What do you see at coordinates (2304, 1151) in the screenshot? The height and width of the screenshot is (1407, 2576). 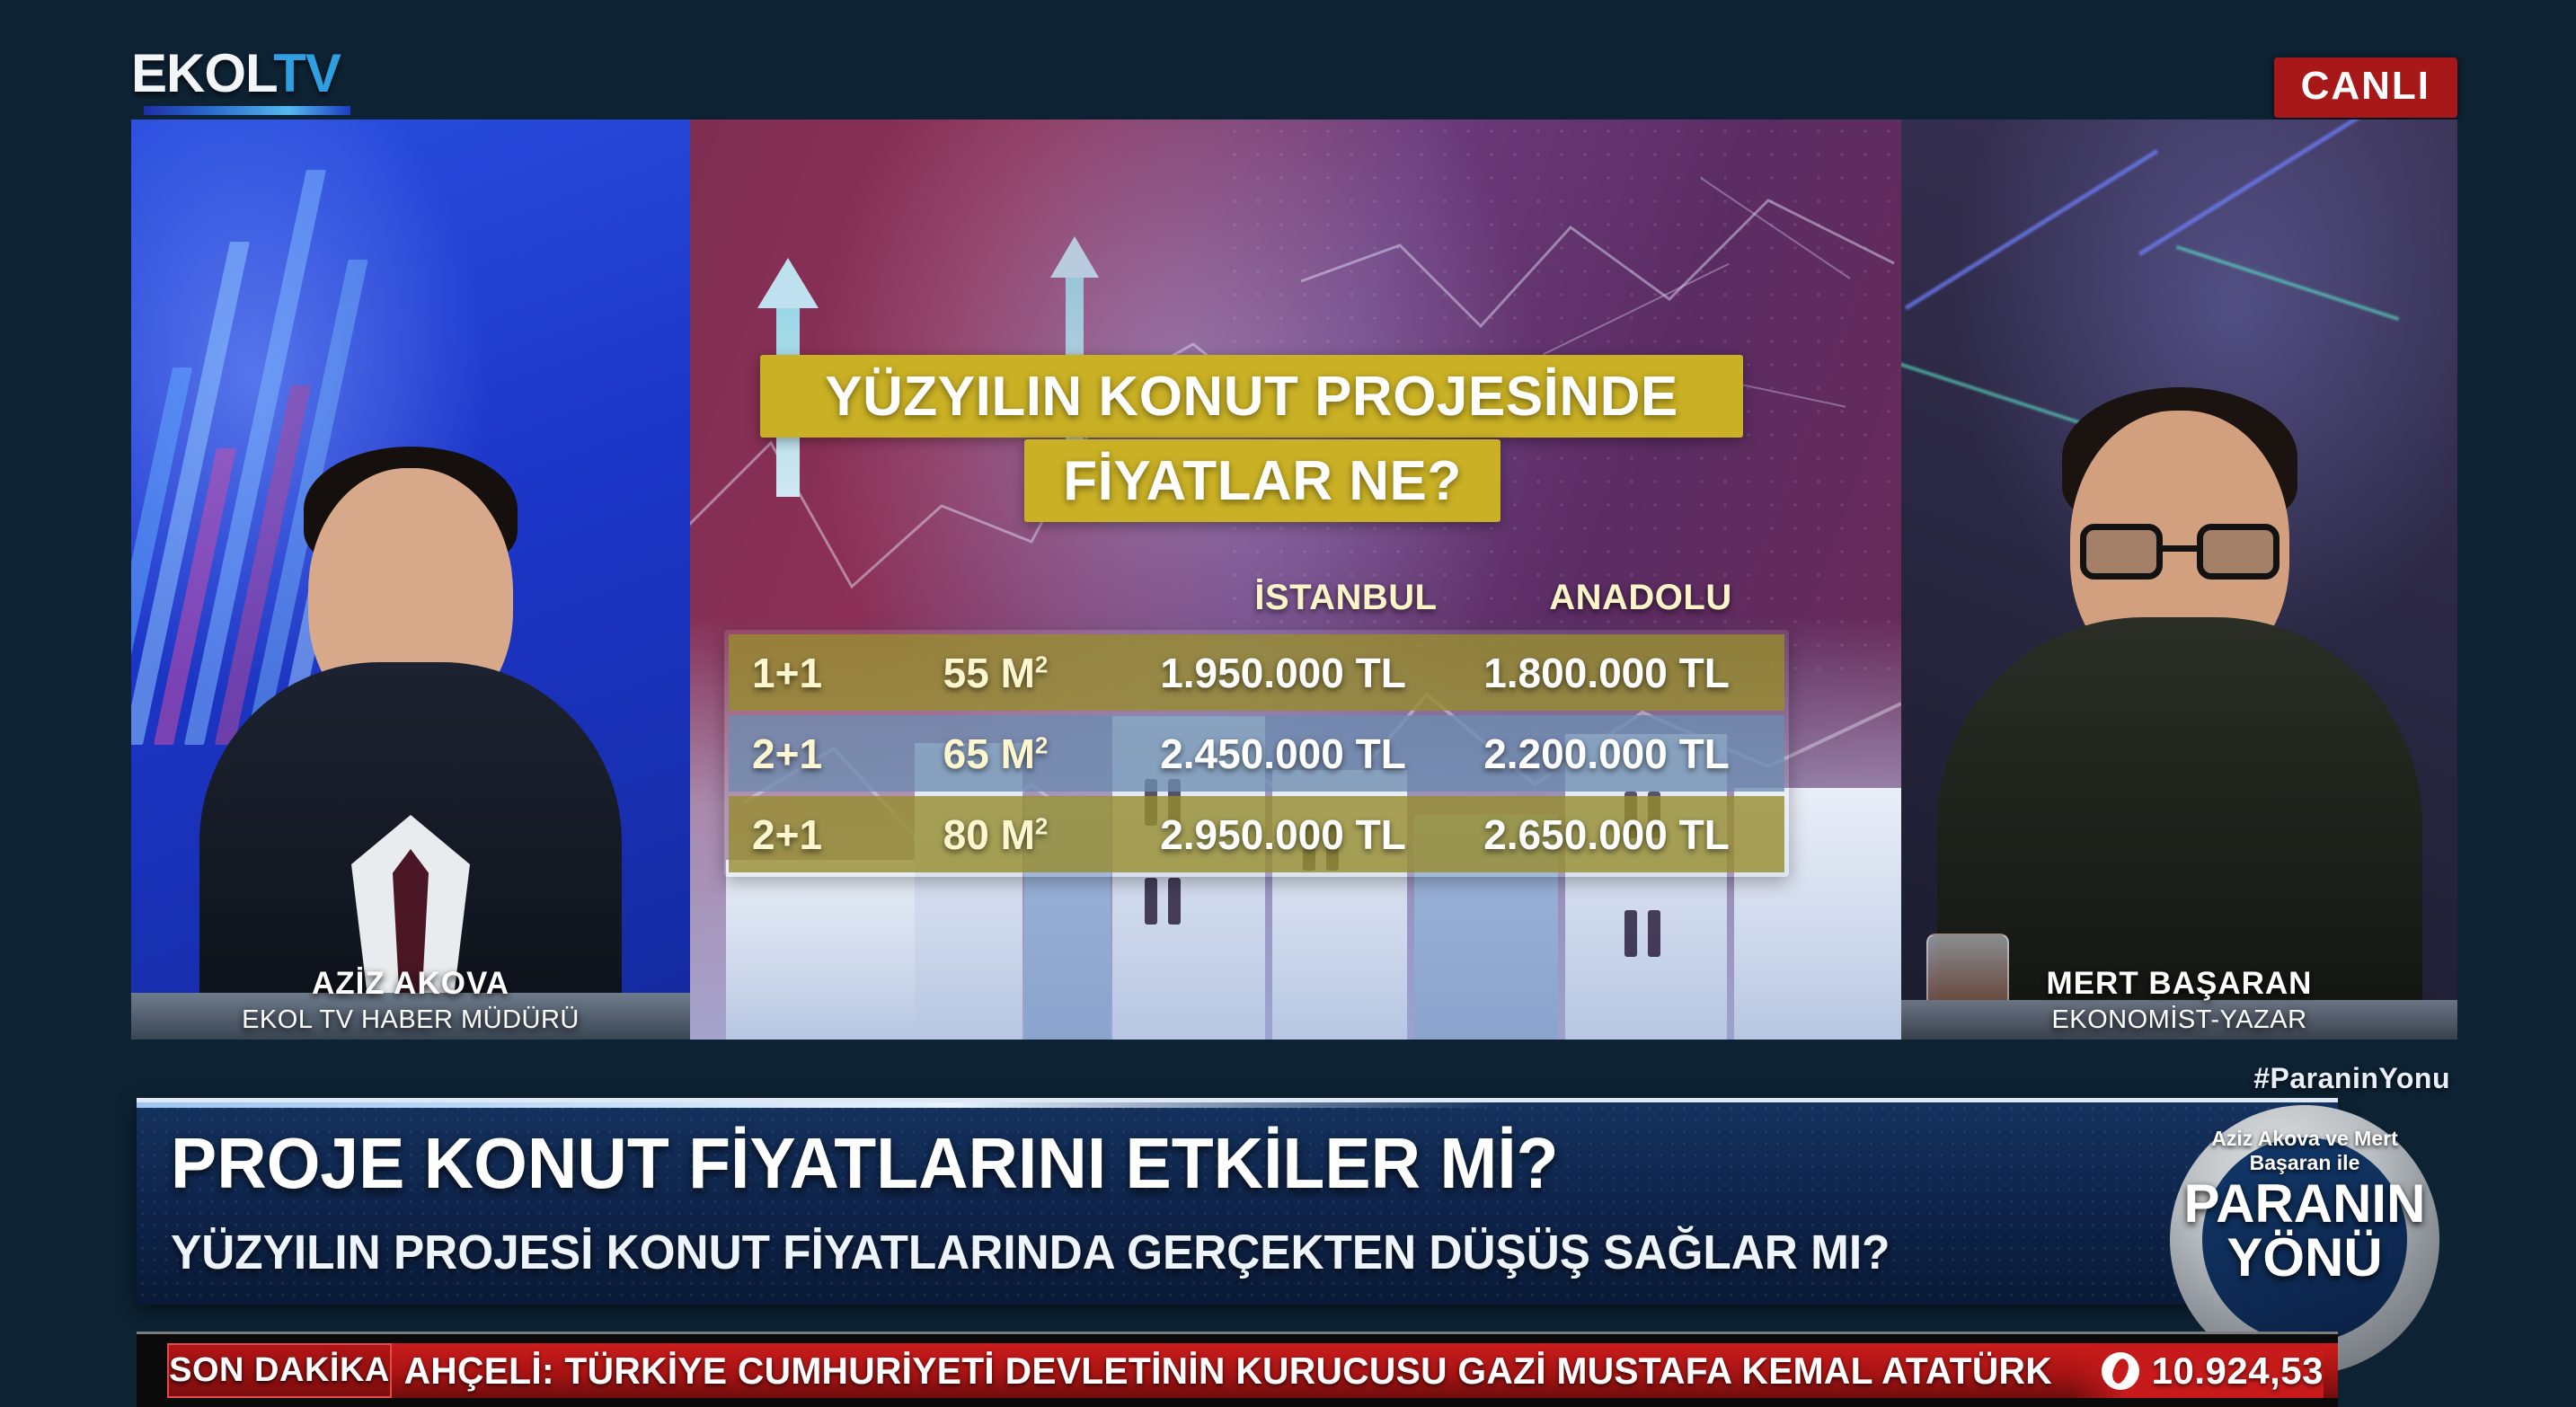 I see `program-presenters: Aziz Akova ve Mert Başaran ile` at bounding box center [2304, 1151].